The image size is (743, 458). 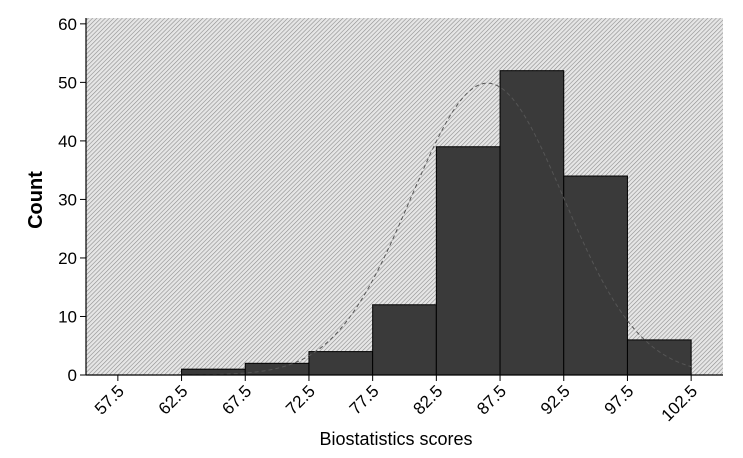 I want to click on x-tick-label-8: 97.5, so click(x=619, y=400).